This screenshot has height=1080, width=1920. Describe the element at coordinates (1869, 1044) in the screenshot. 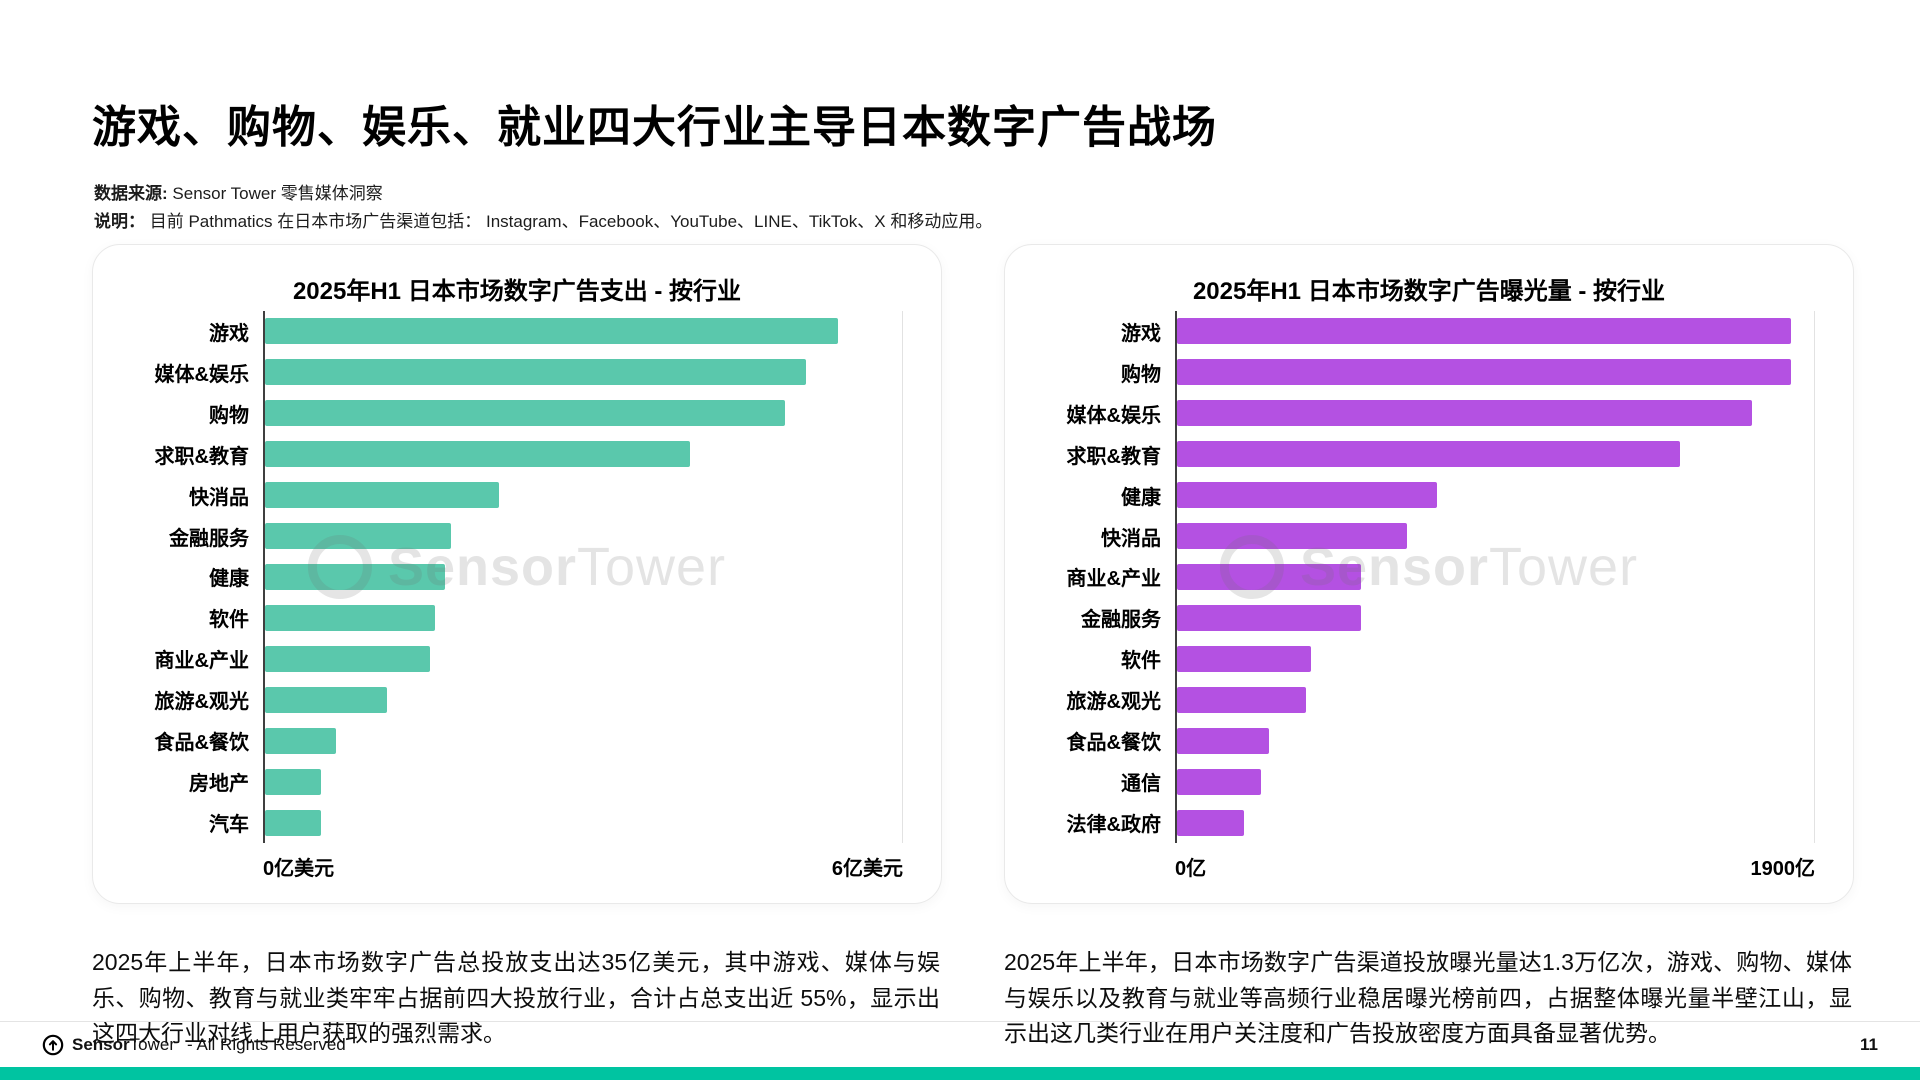

I see `page-number: 11` at that location.